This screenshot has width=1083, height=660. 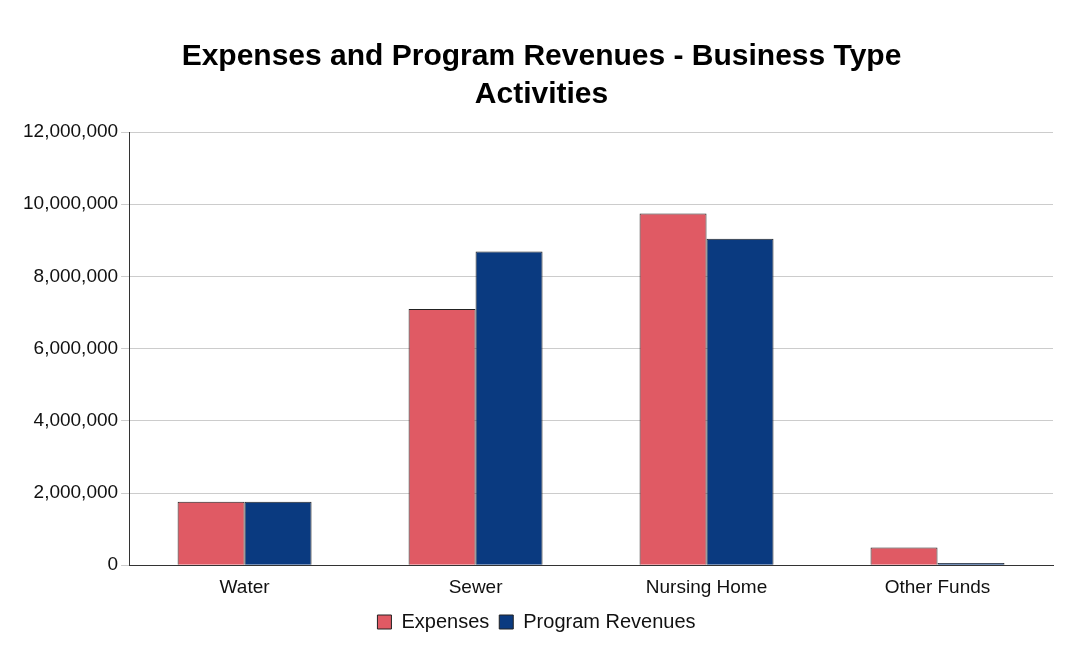 I want to click on y-tick-label: 8,000,000, so click(x=76, y=275).